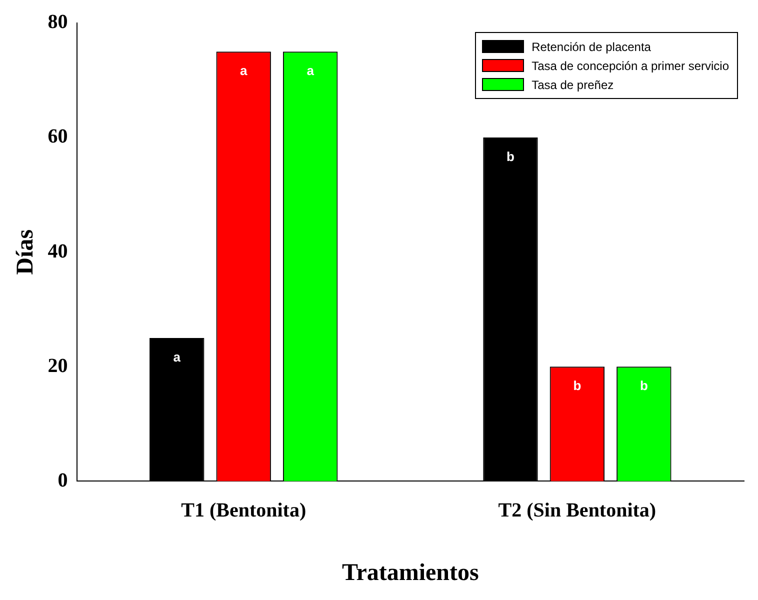 Image resolution: width=758 pixels, height=600 pixels. I want to click on y-tick-label: 20, so click(58, 365).